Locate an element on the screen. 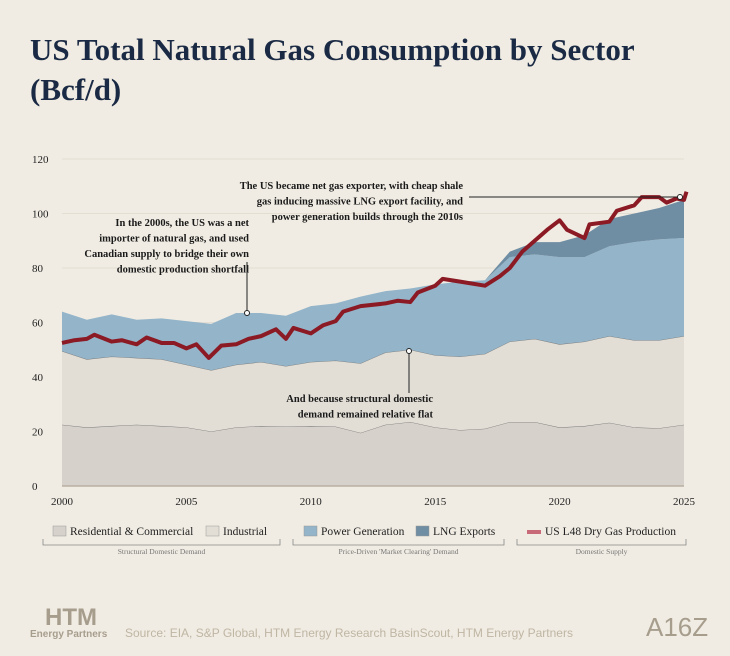 This screenshot has width=730, height=656. y-tick-label: 20 is located at coordinates (38, 433).